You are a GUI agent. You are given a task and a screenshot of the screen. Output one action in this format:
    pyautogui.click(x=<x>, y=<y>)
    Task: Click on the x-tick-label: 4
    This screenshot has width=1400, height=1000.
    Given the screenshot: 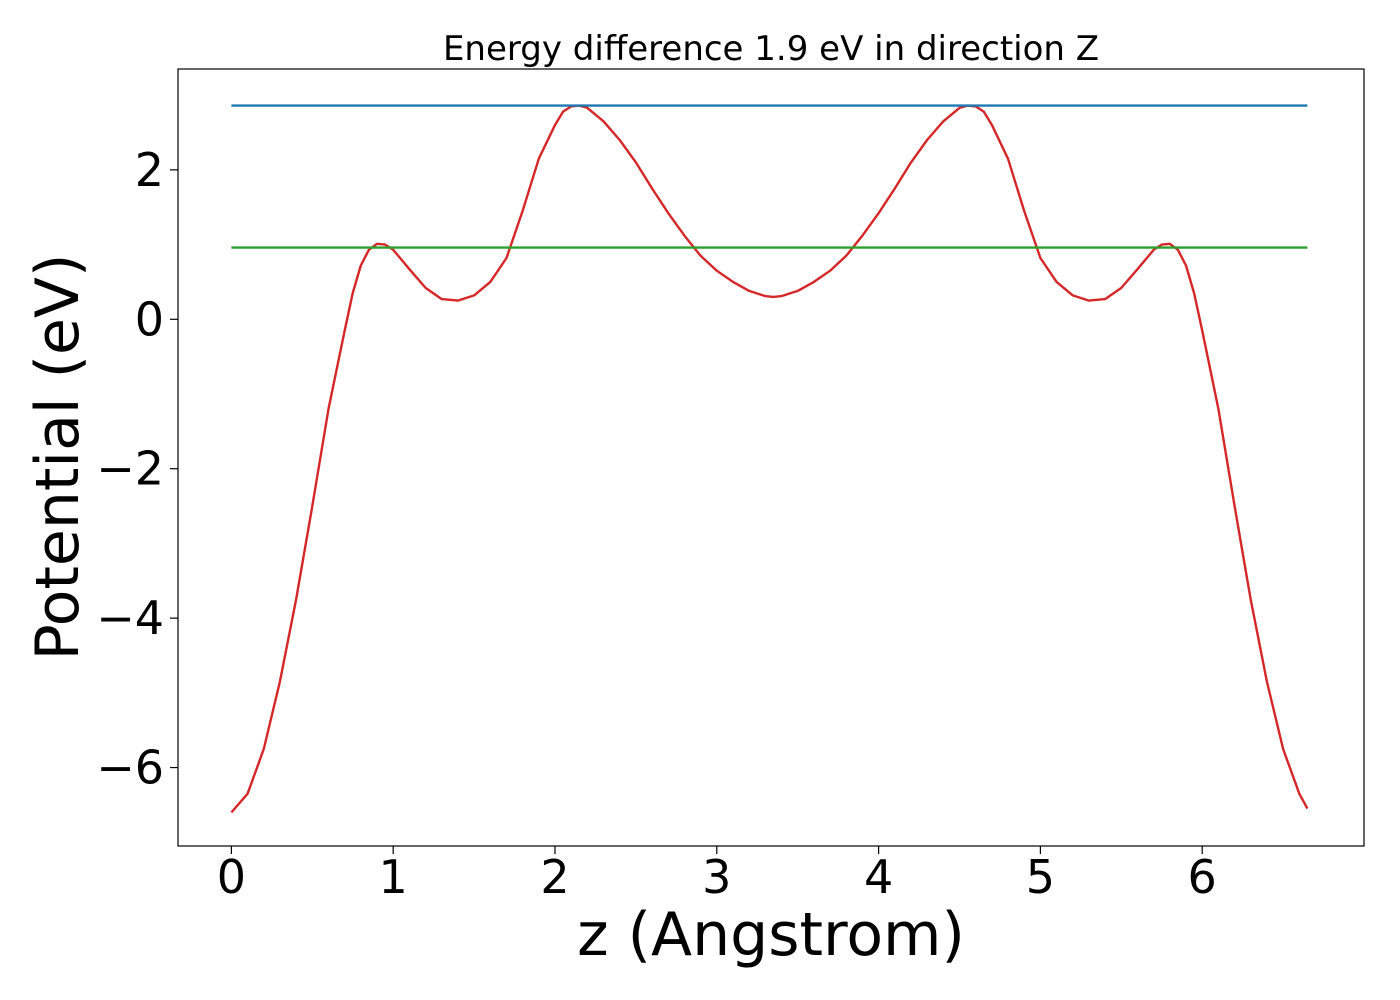 What is the action you would take?
    pyautogui.click(x=878, y=877)
    